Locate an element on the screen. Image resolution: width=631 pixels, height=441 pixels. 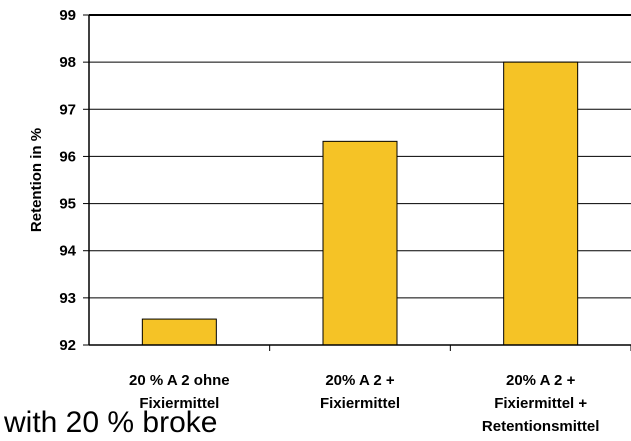
y-tick-label: 95 is located at coordinates (67, 204).